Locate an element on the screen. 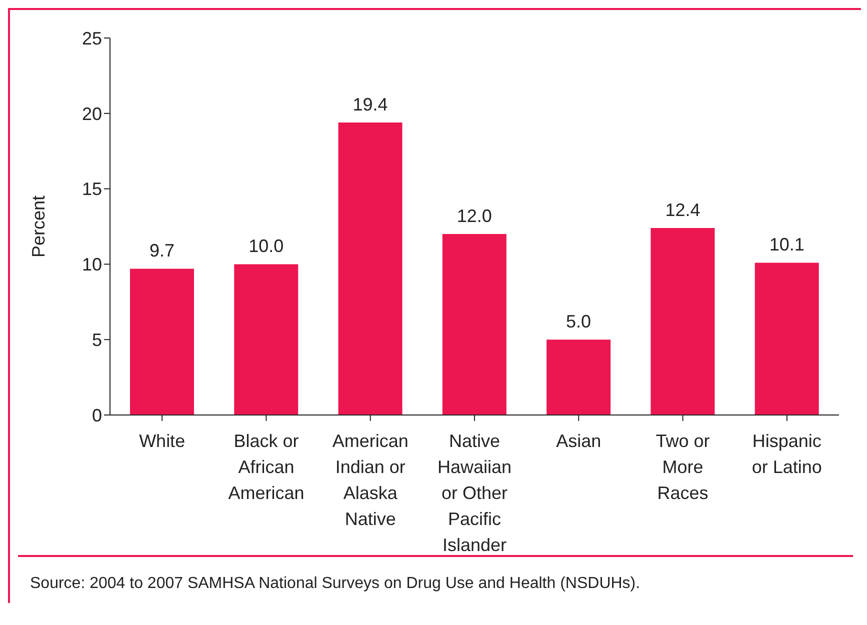  y-tick-label: 25 is located at coordinates (92, 38).